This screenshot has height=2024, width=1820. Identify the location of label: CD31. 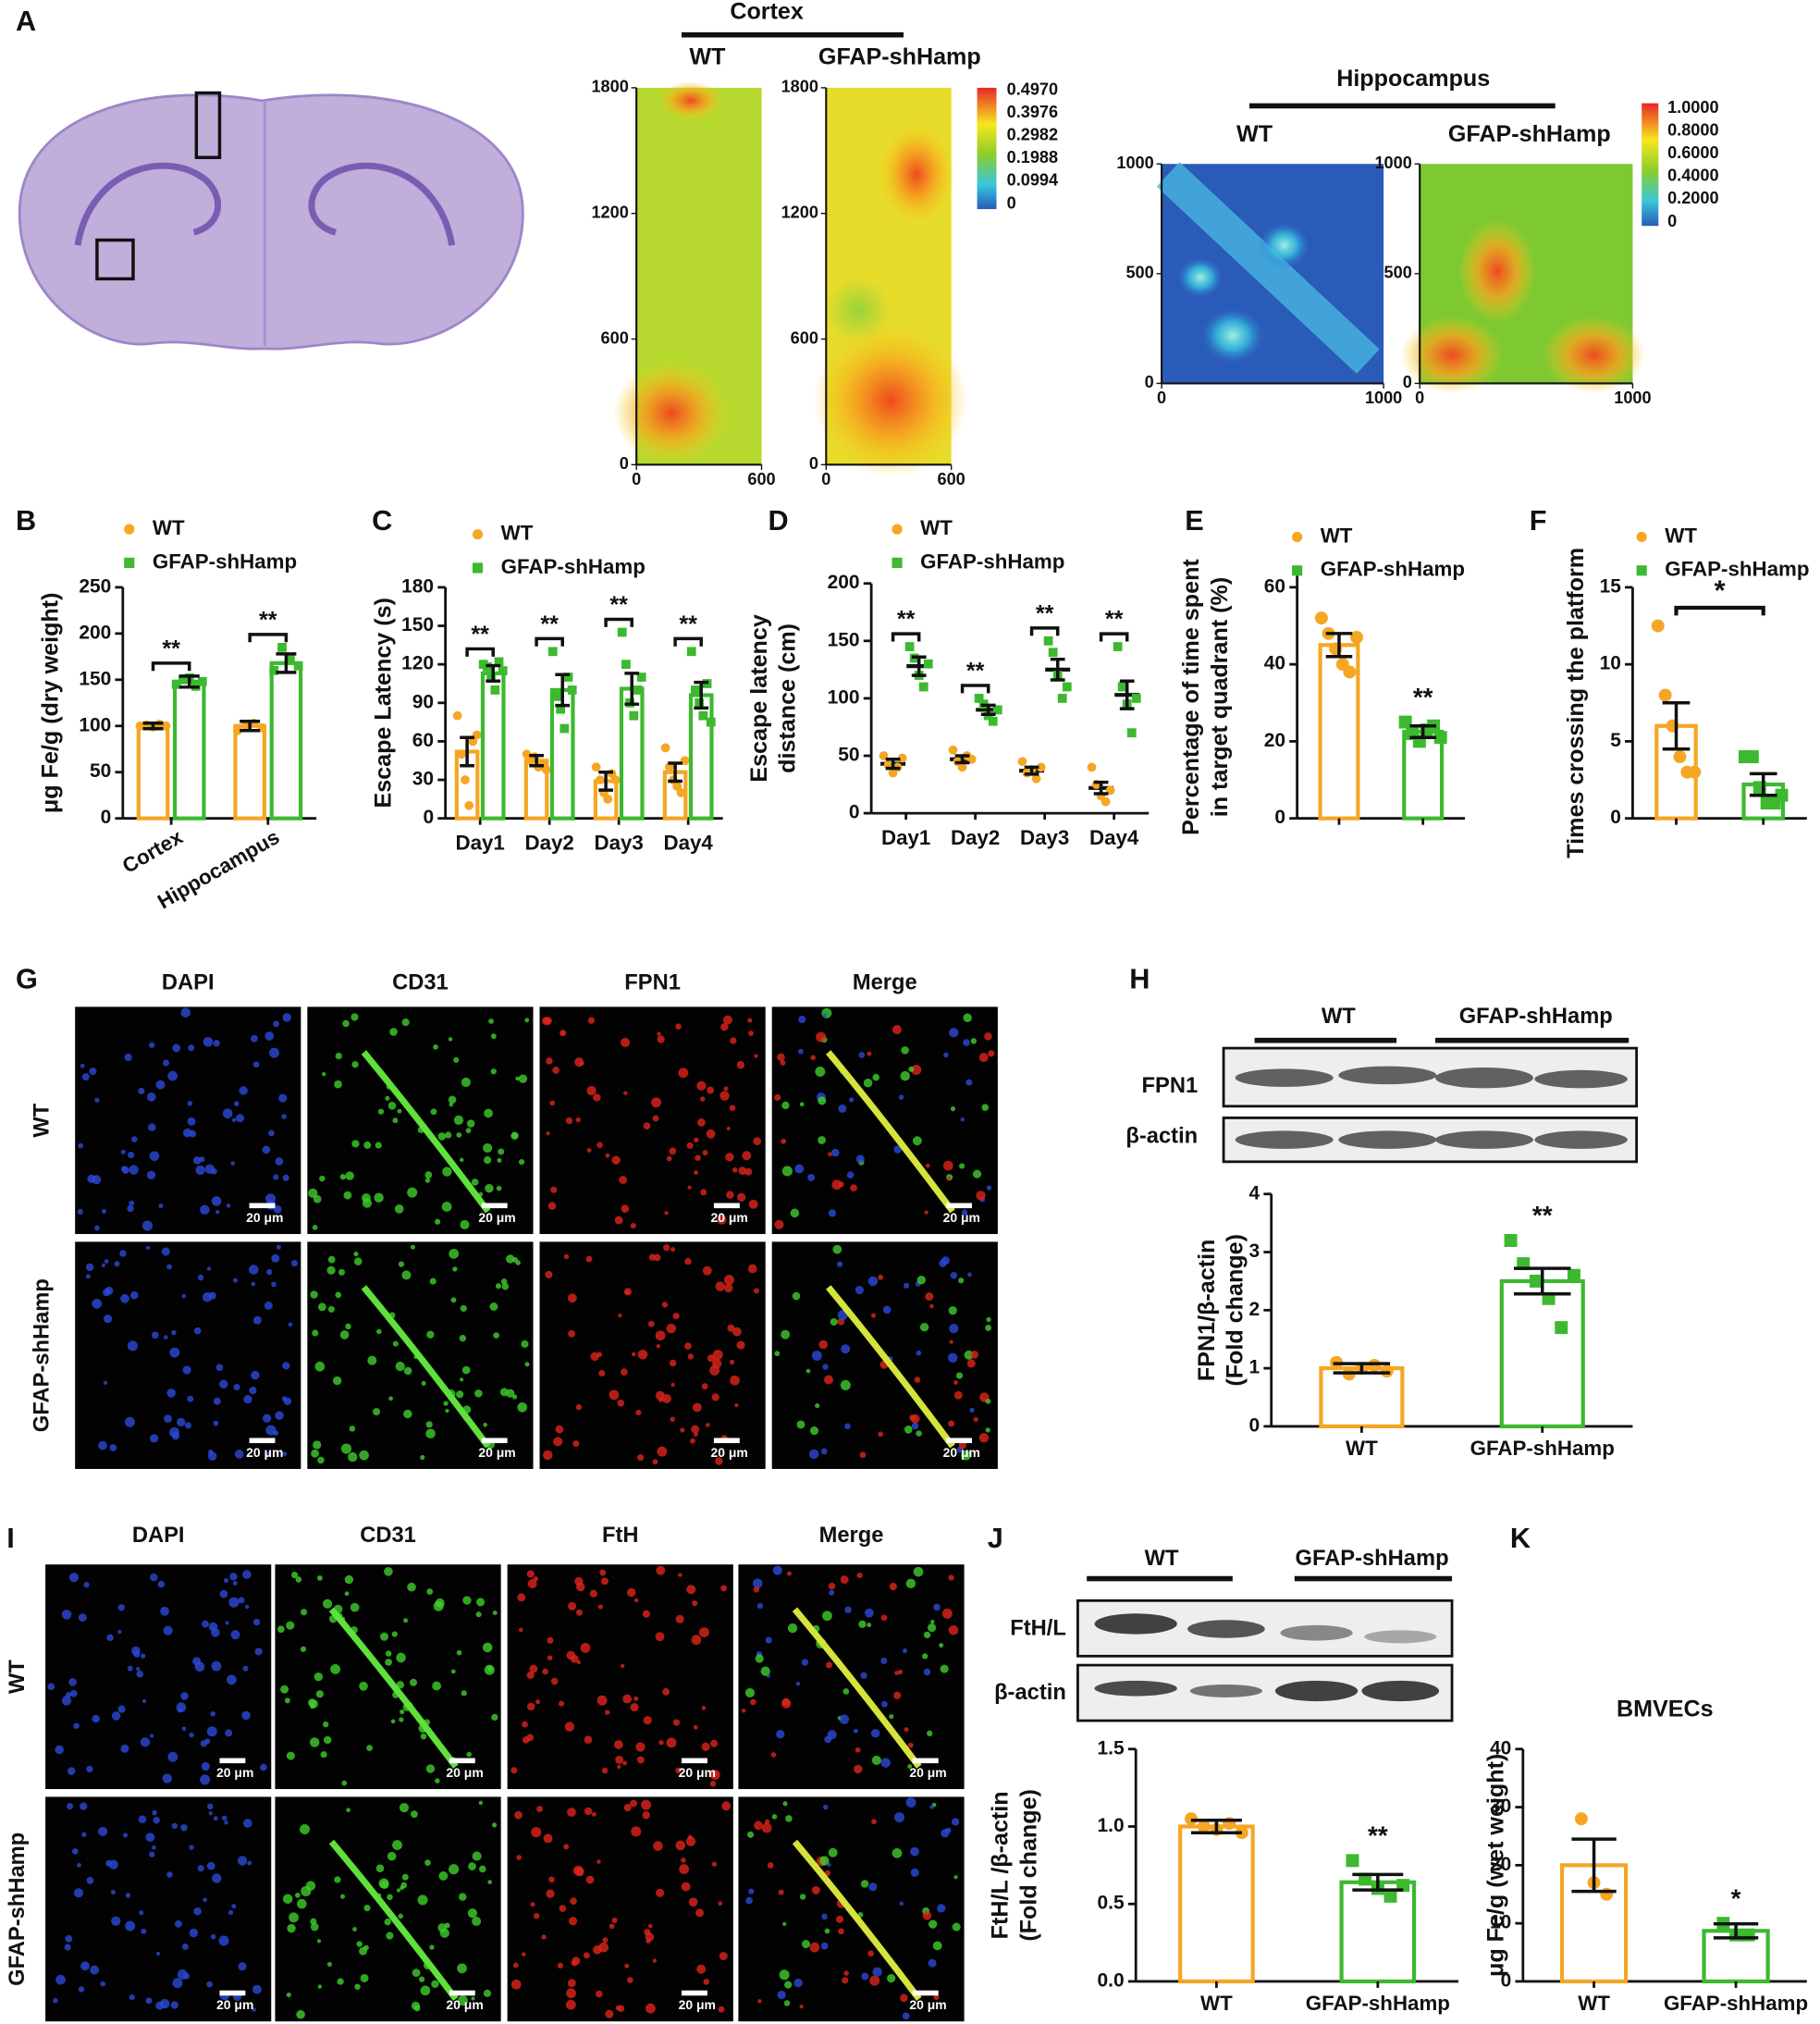
(388, 1536).